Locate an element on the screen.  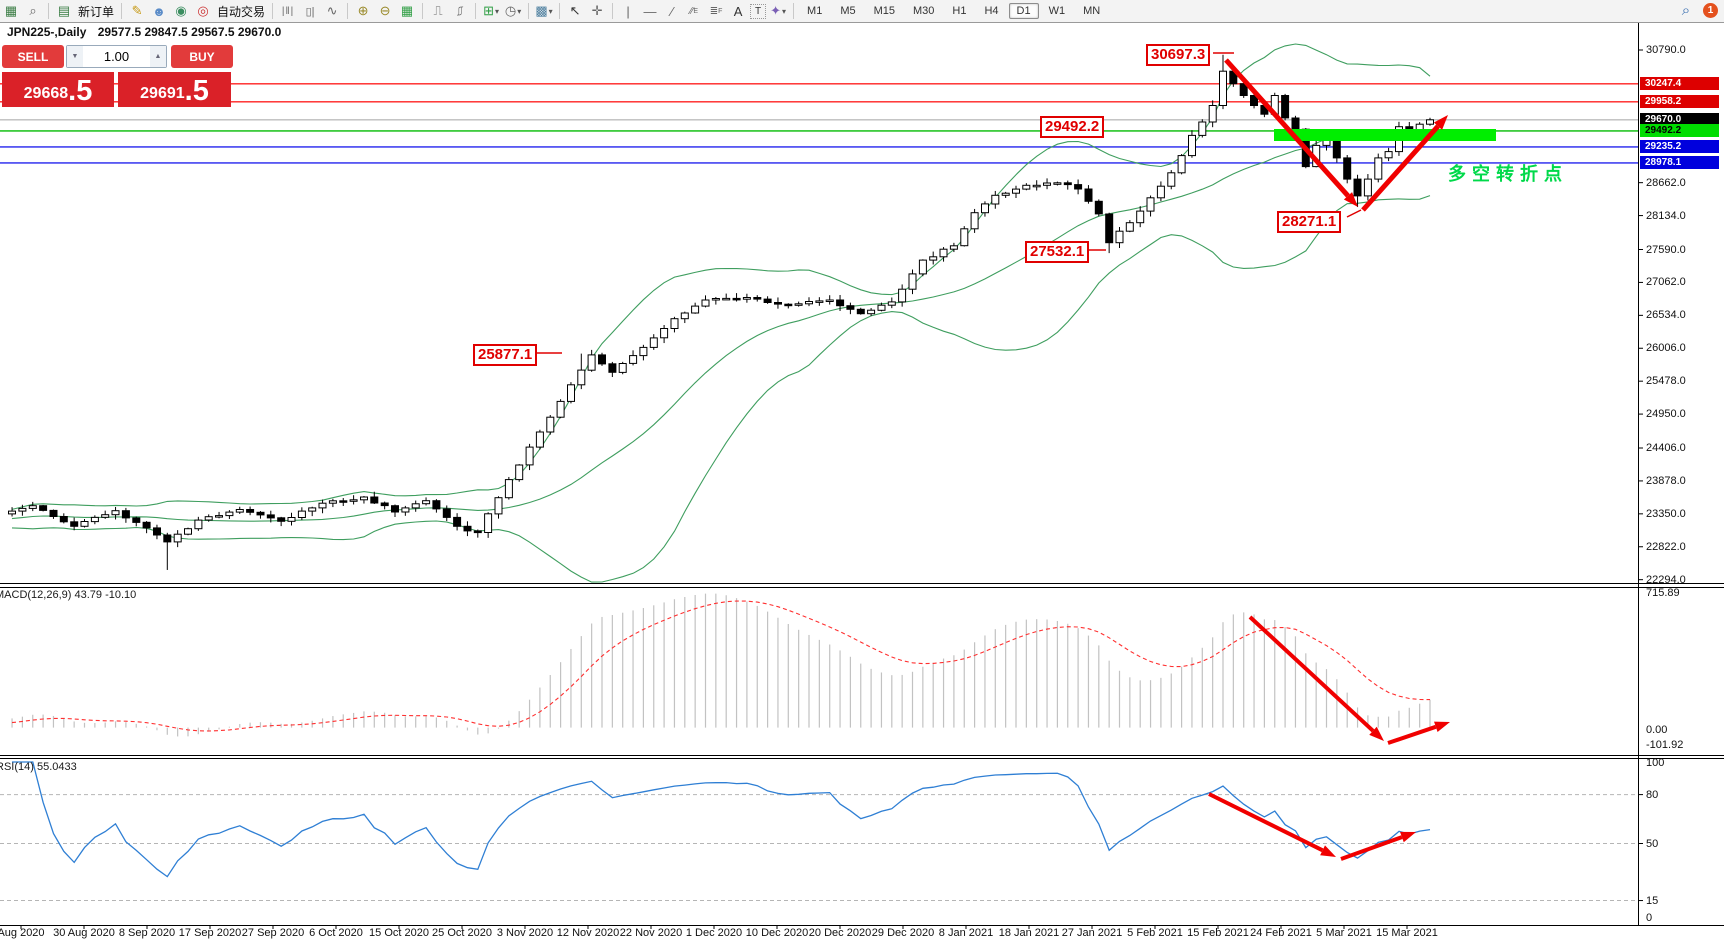
date-tick: 1 Dec 2020 is located at coordinates (714, 933).